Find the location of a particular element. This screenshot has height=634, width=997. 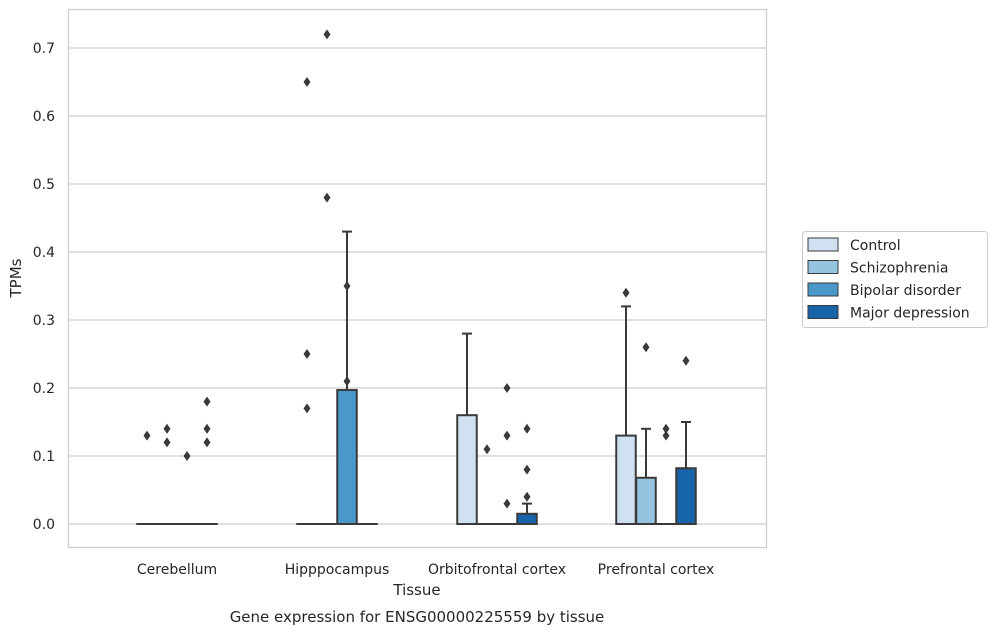

x-tick-label: Hipppocampus is located at coordinates (337, 570).